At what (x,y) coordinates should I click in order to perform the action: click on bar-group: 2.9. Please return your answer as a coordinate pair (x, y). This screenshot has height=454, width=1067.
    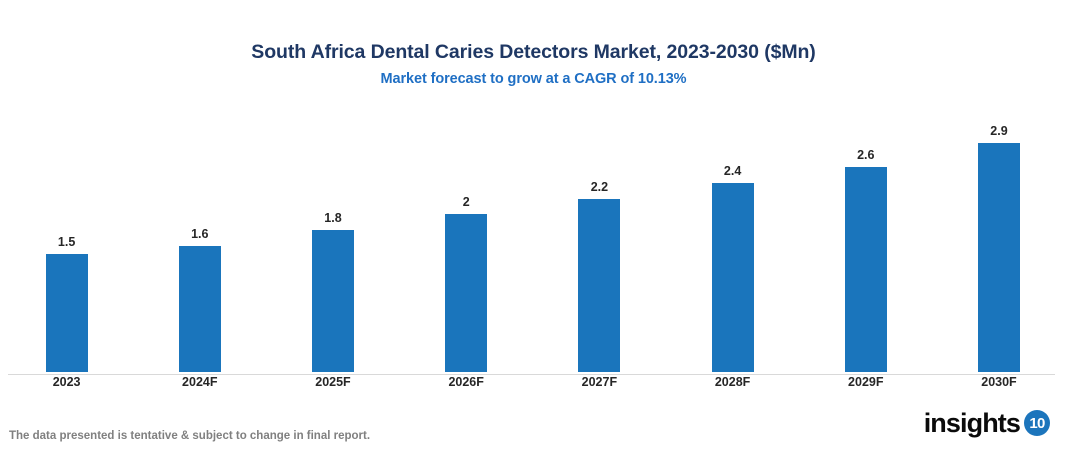
    Looking at the image, I should click on (998, 236).